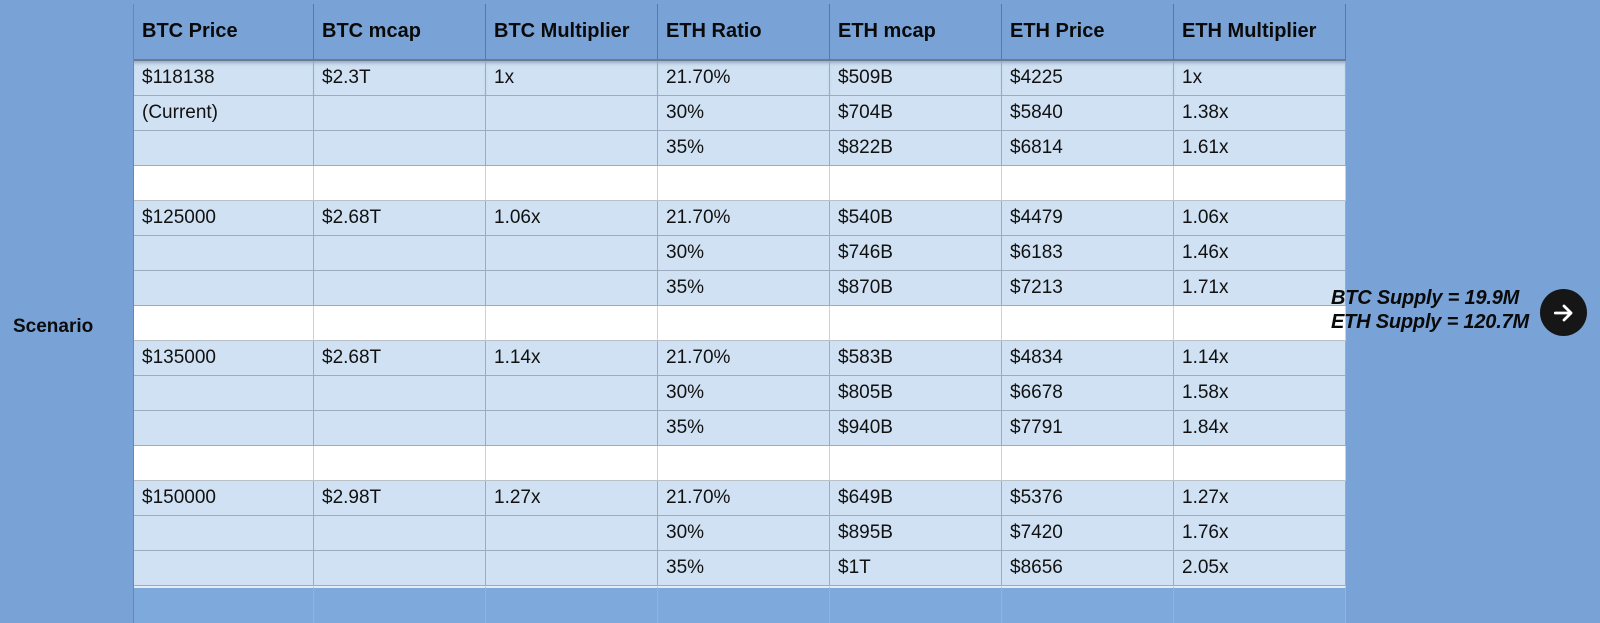 This screenshot has width=1600, height=623. Describe the element at coordinates (916, 533) in the screenshot. I see `cell-eth-mcap: $895B` at that location.